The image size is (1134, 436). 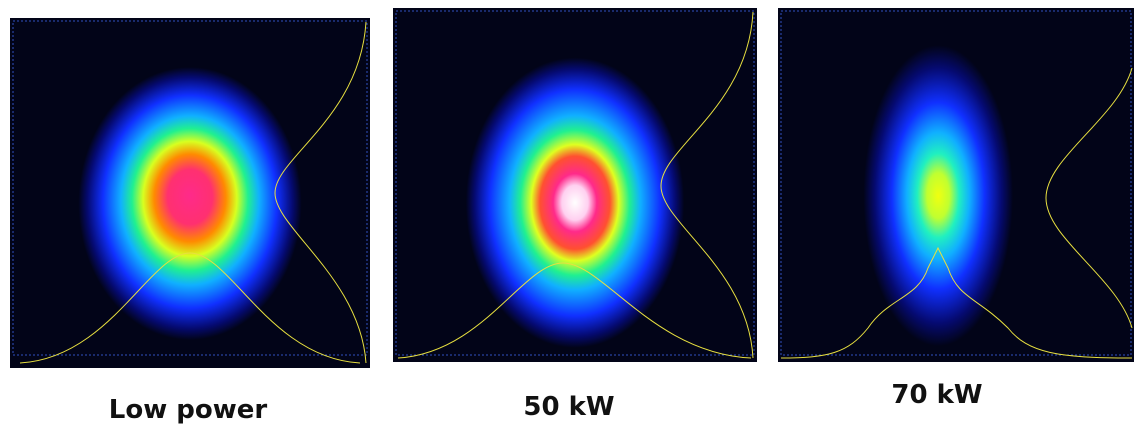 What do you see at coordinates (188, 410) in the screenshot?
I see `panel-label: Low power` at bounding box center [188, 410].